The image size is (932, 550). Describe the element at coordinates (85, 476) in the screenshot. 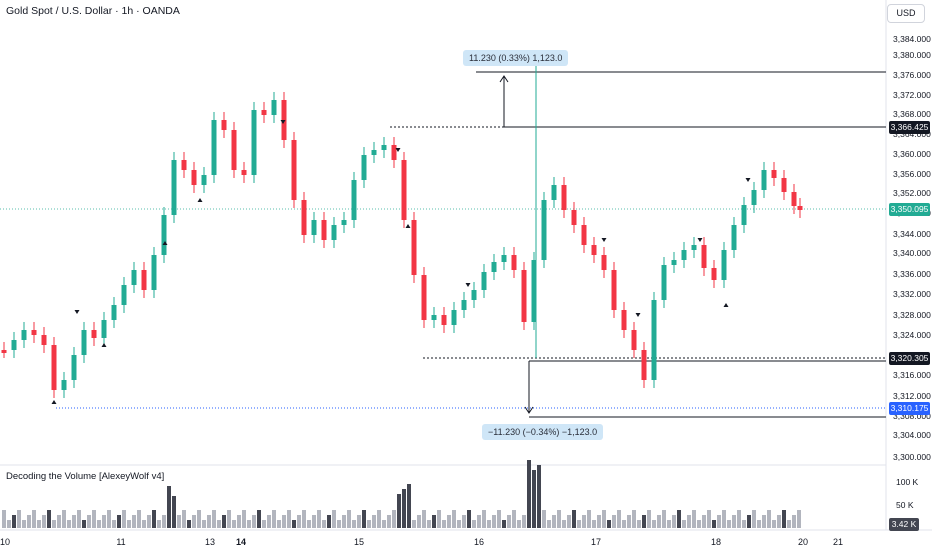

I see `indicator-title: Decoding the Volume [AlexeyWolf v4]` at that location.